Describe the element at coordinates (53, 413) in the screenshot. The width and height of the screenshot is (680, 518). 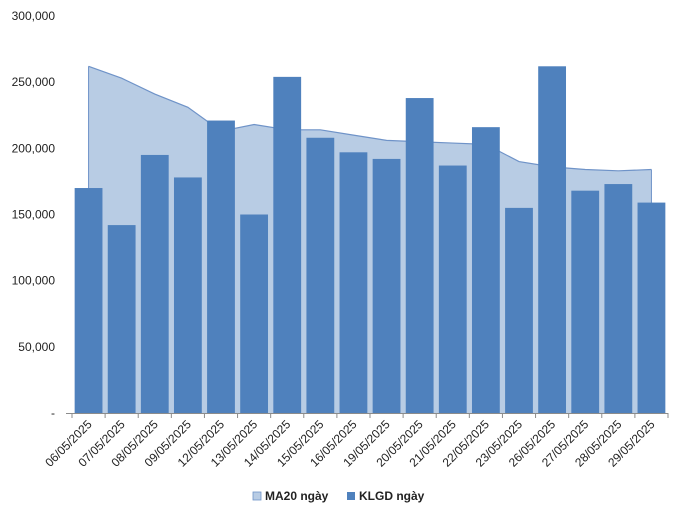
I see `y-tick-label: -` at that location.